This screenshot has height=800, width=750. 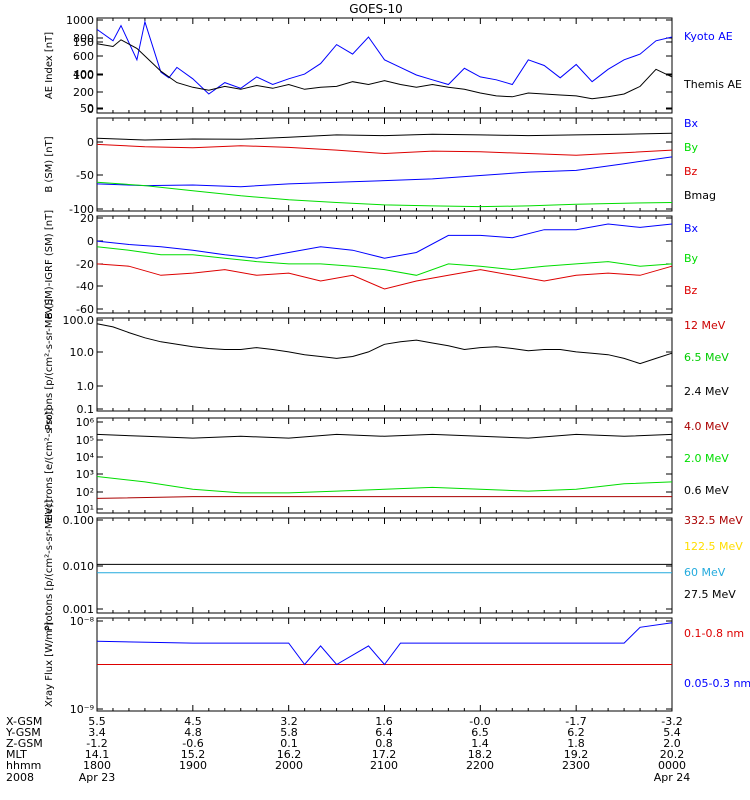 I want to click on x-axis-value: 6.2, so click(x=576, y=732).